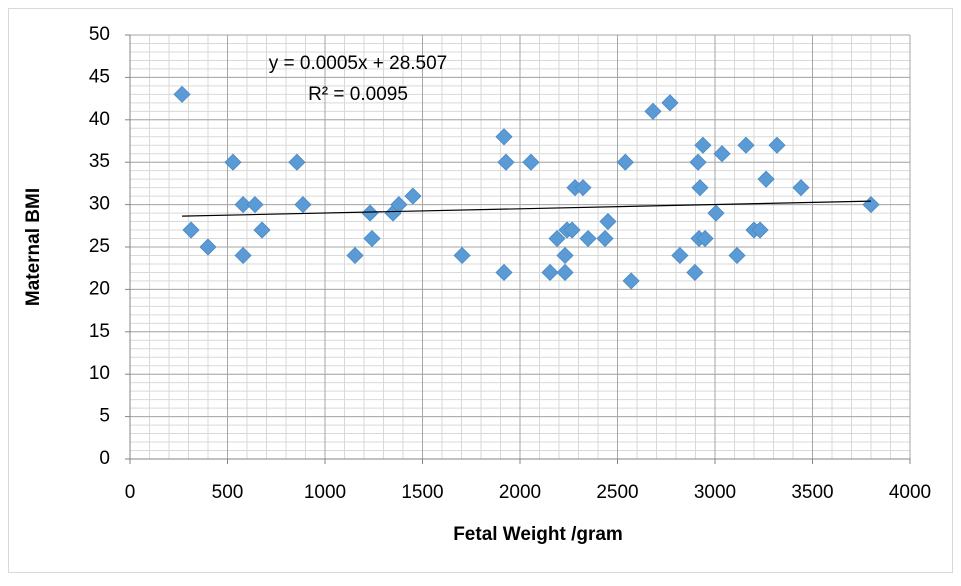 Image resolution: width=961 pixels, height=586 pixels. Describe the element at coordinates (104, 458) in the screenshot. I see `y-tick-label: 0` at that location.